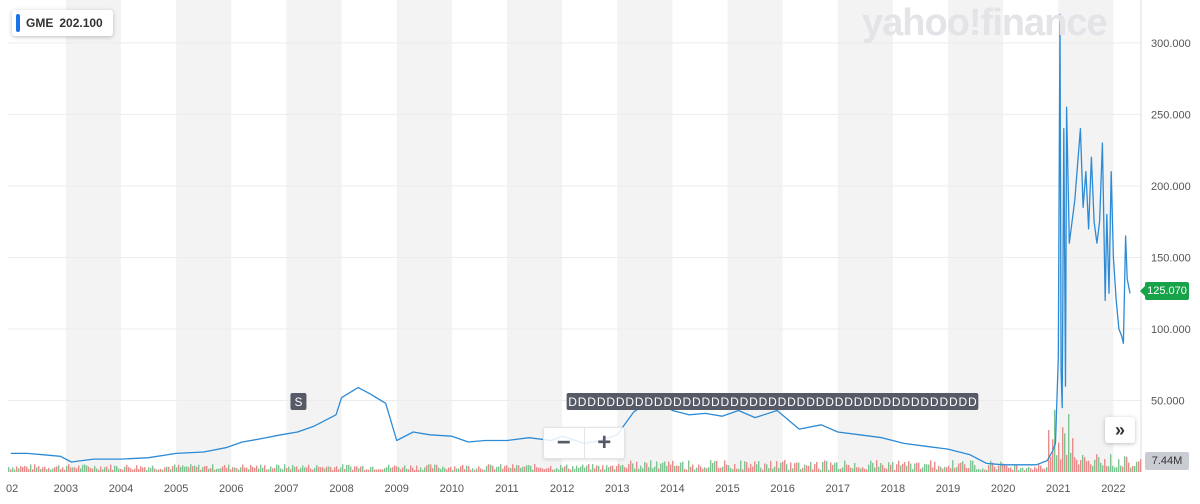 This screenshot has width=1200, height=504. What do you see at coordinates (604, 443) in the screenshot?
I see `zoom-in-button: +` at bounding box center [604, 443].